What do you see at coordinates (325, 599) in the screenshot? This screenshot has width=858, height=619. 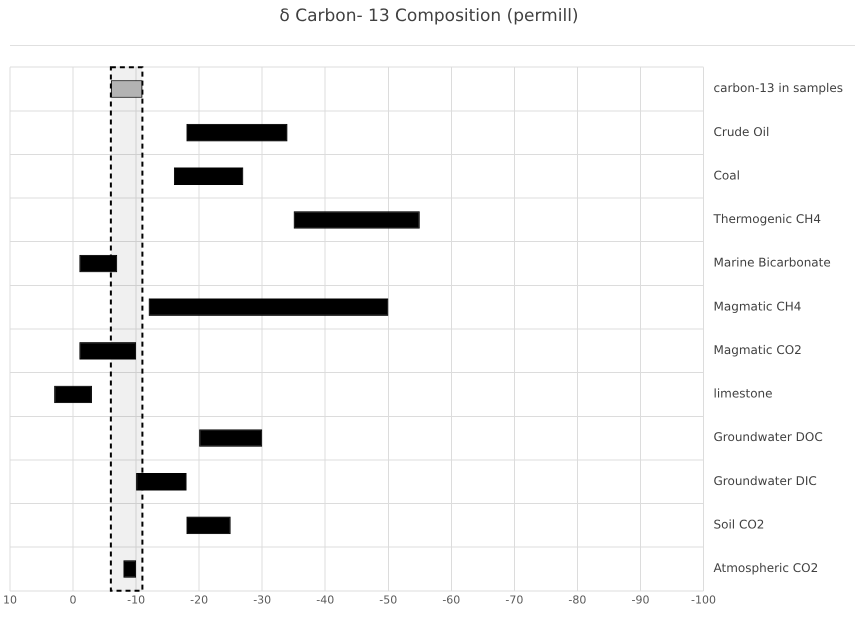 I see `x-tick-label: -40` at bounding box center [325, 599].